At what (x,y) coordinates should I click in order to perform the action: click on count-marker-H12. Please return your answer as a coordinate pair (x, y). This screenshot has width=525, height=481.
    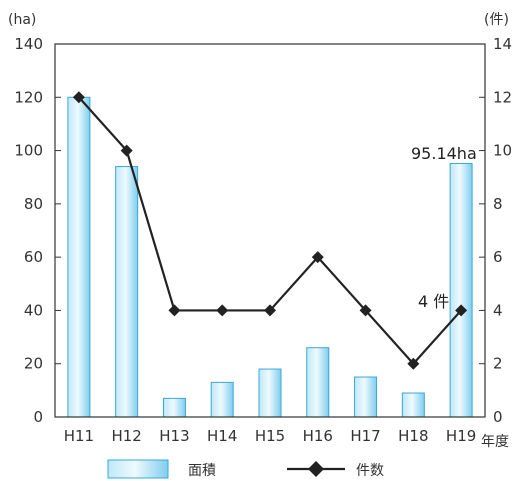
    Looking at the image, I should click on (126, 150).